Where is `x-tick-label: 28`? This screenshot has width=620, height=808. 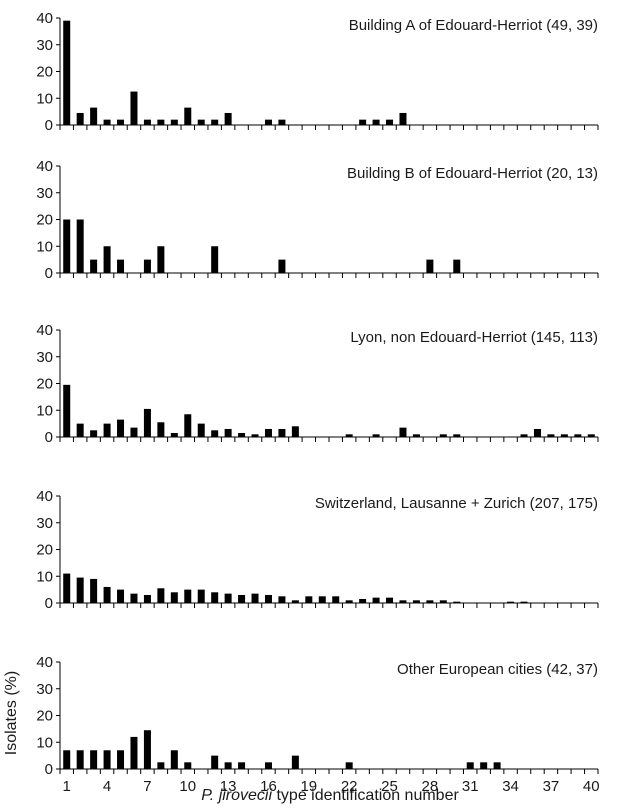
x-tick-label: 28 is located at coordinates (430, 786).